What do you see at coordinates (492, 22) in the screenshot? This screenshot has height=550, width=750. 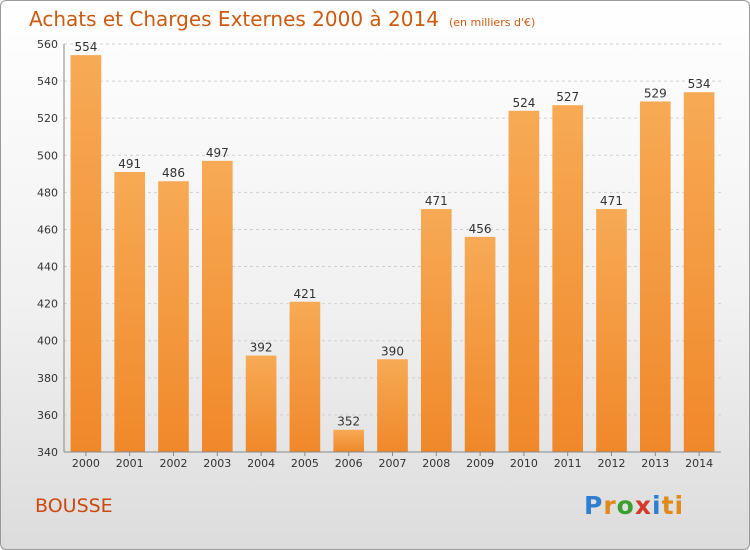 I see `chart-subtitle: (en milliers d'€)` at bounding box center [492, 22].